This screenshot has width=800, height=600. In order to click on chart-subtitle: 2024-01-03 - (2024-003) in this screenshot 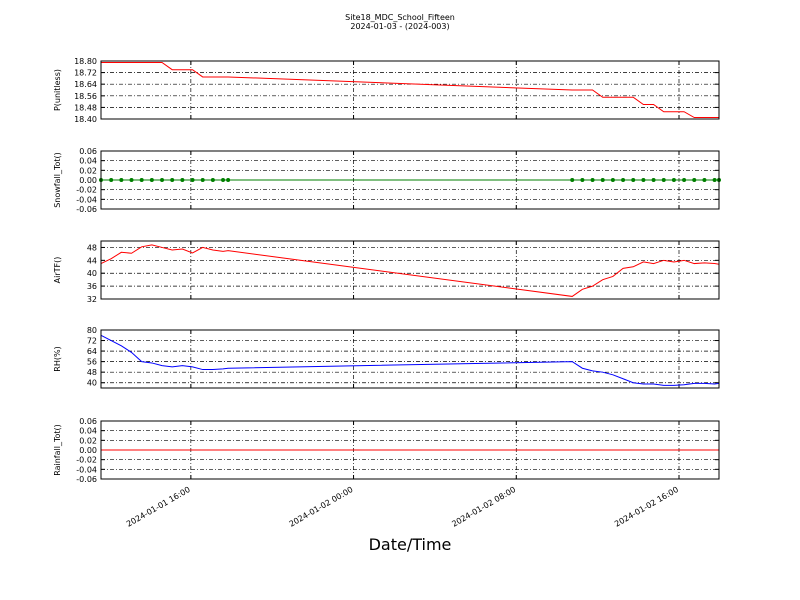, I will do `click(399, 26)`.